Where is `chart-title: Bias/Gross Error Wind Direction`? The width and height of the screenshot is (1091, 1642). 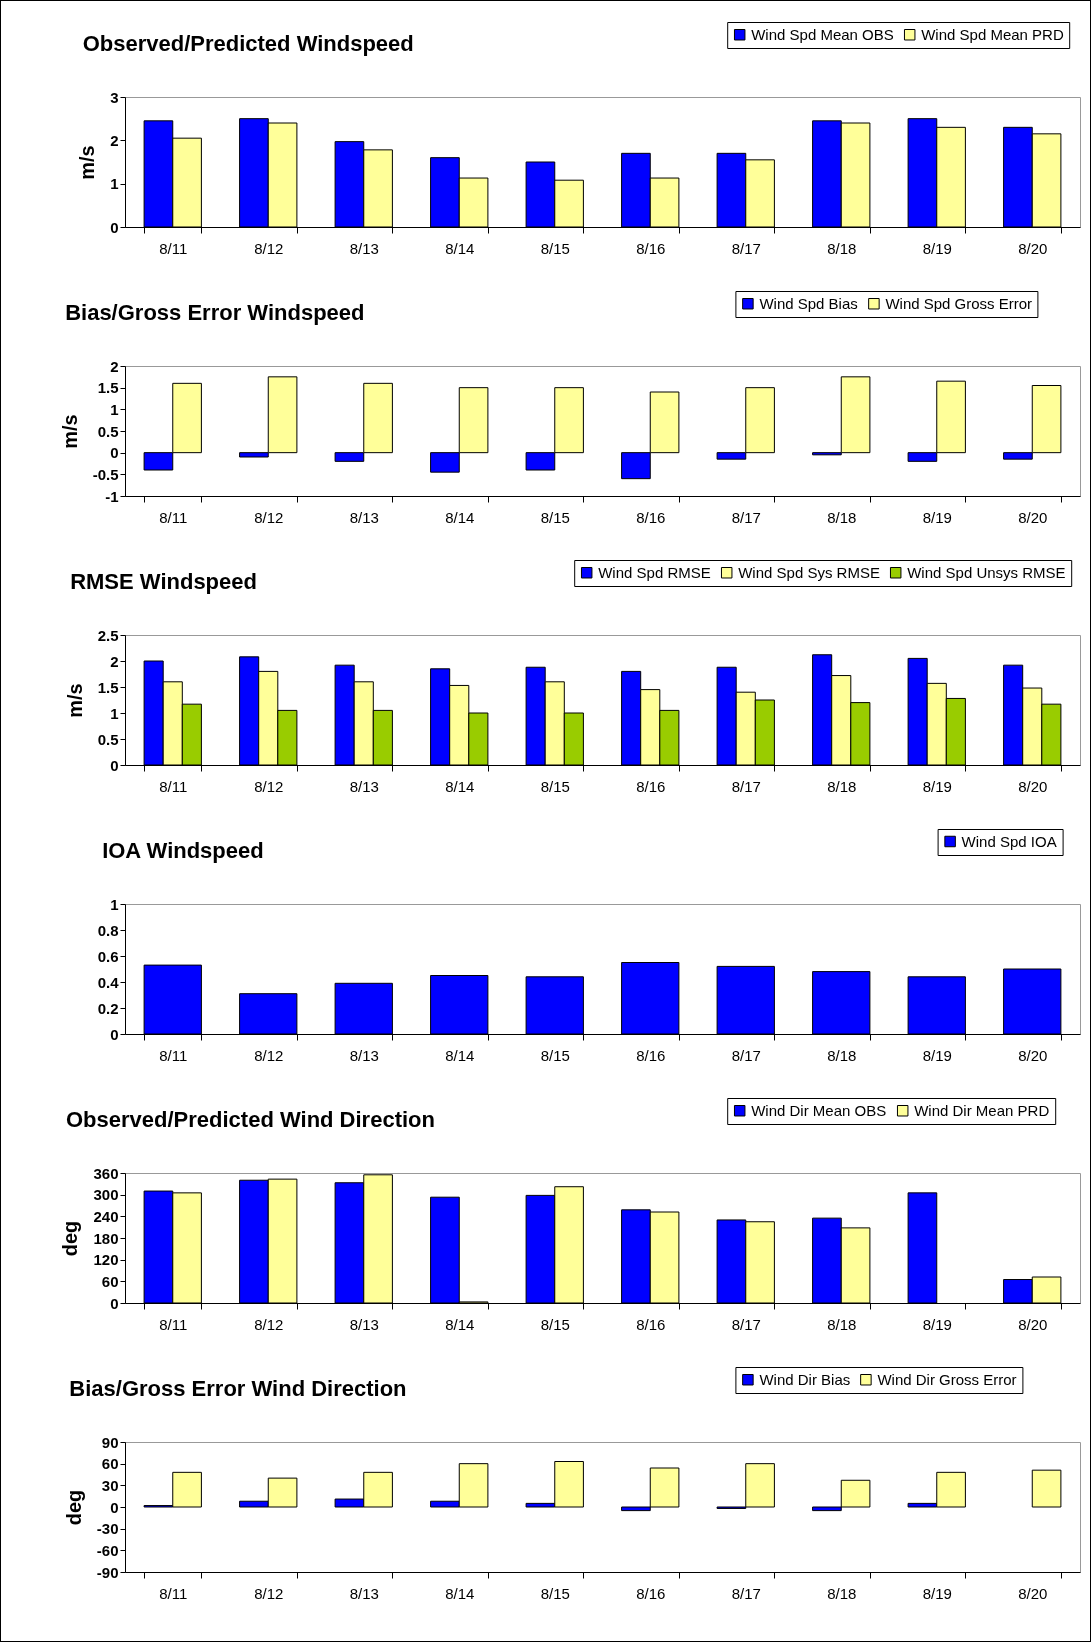
chart-title: Bias/Gross Error Wind Direction is located at coordinates (238, 1388).